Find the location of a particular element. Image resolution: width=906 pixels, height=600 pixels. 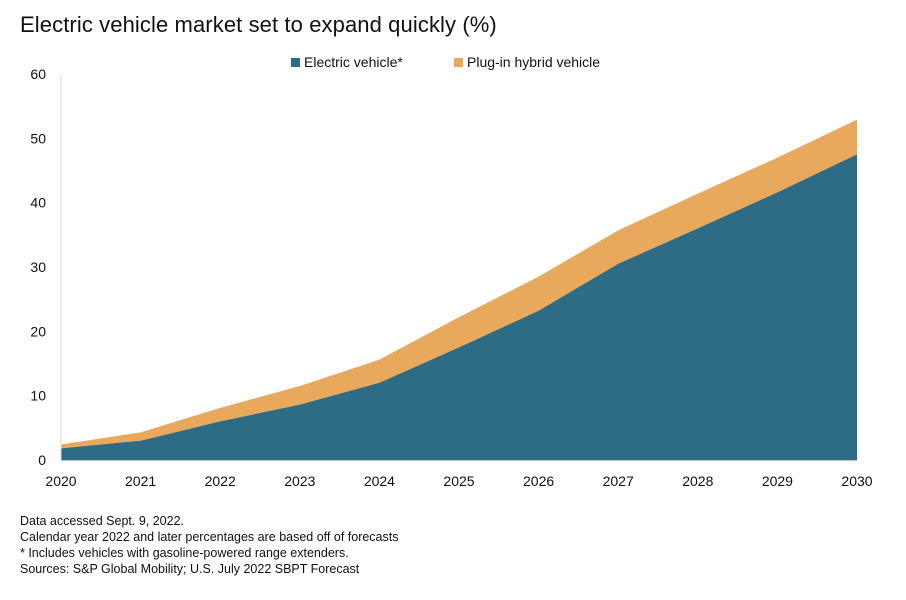

y-tick-label-50: 50 is located at coordinates (38, 138).